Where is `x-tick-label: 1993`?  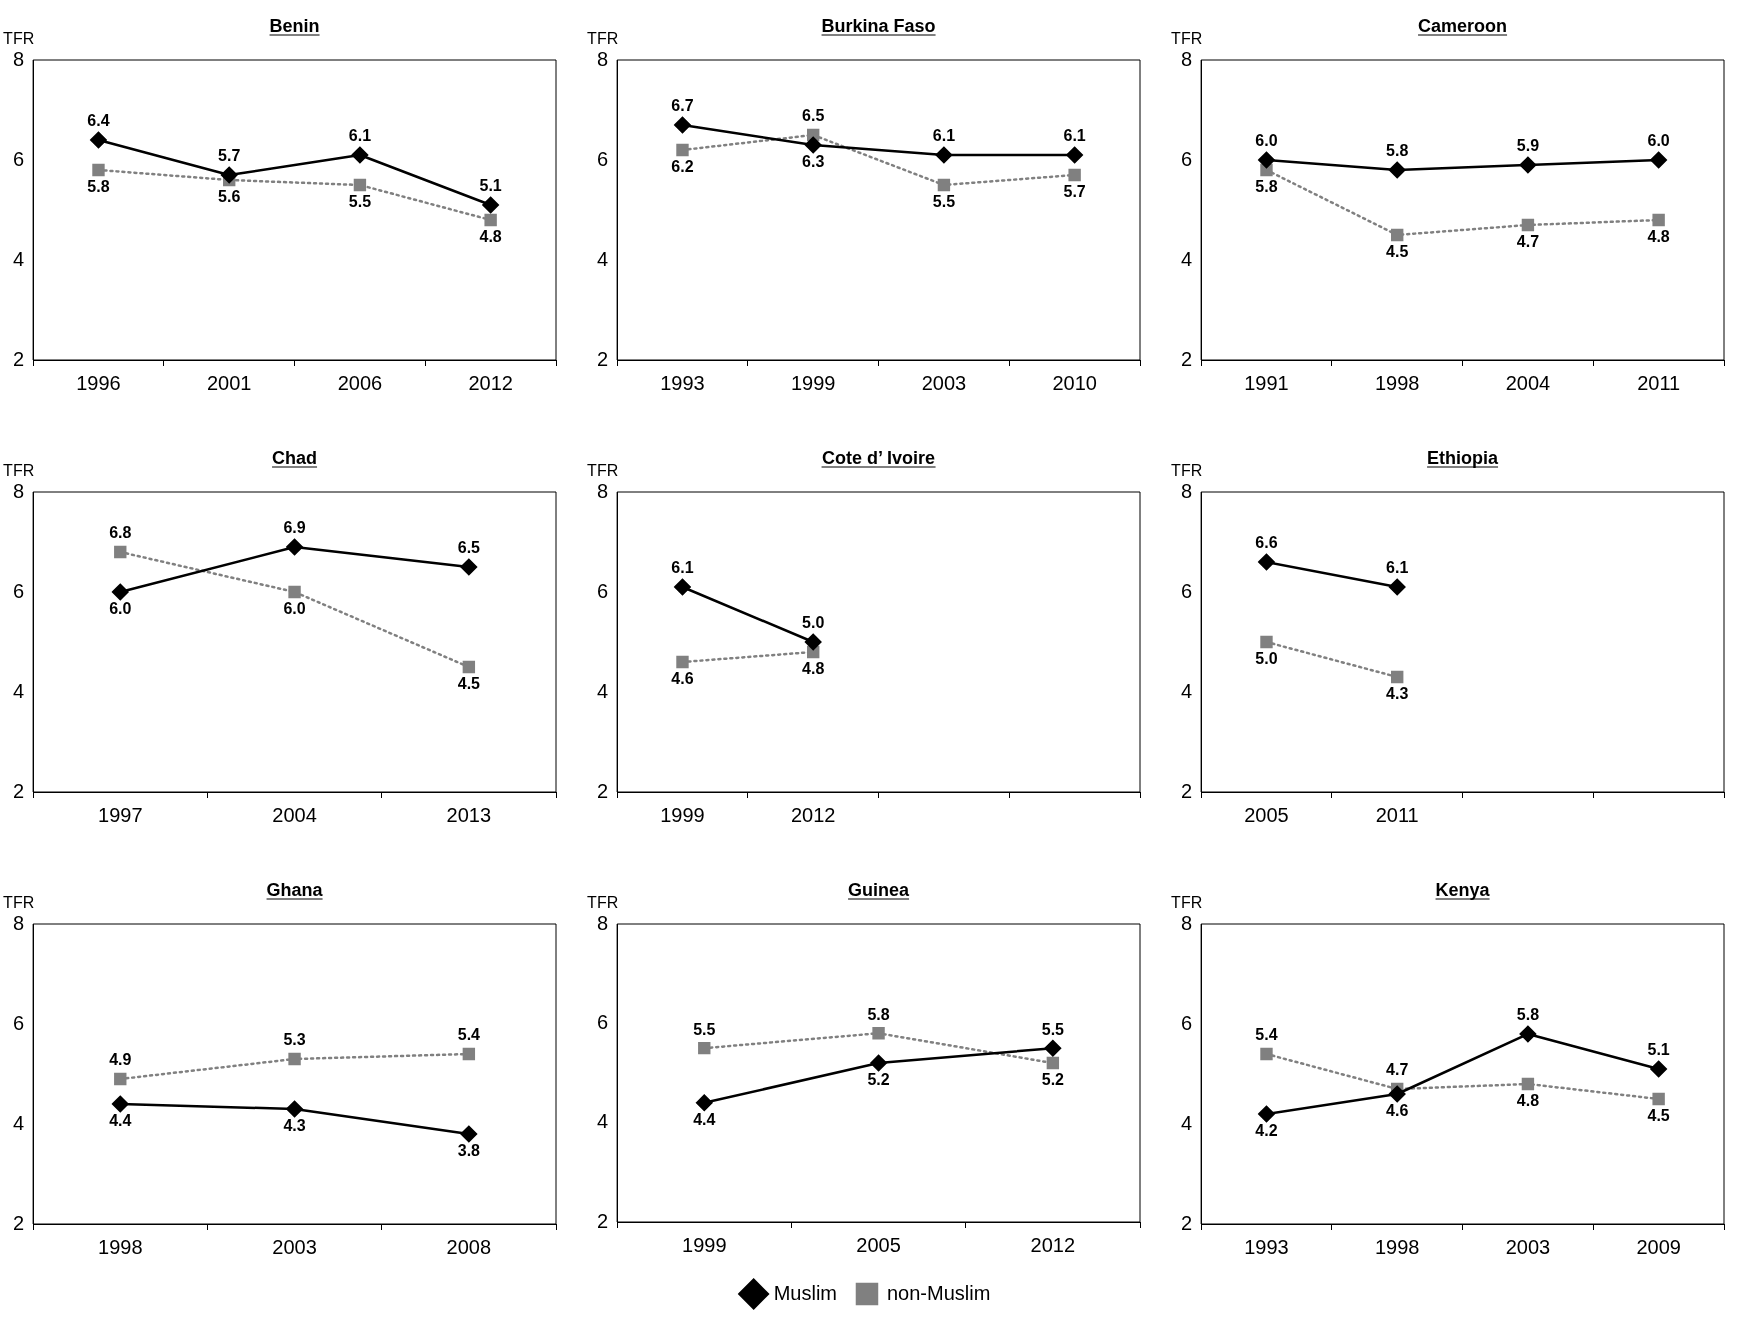
x-tick-label: 1993 is located at coordinates (1266, 1246).